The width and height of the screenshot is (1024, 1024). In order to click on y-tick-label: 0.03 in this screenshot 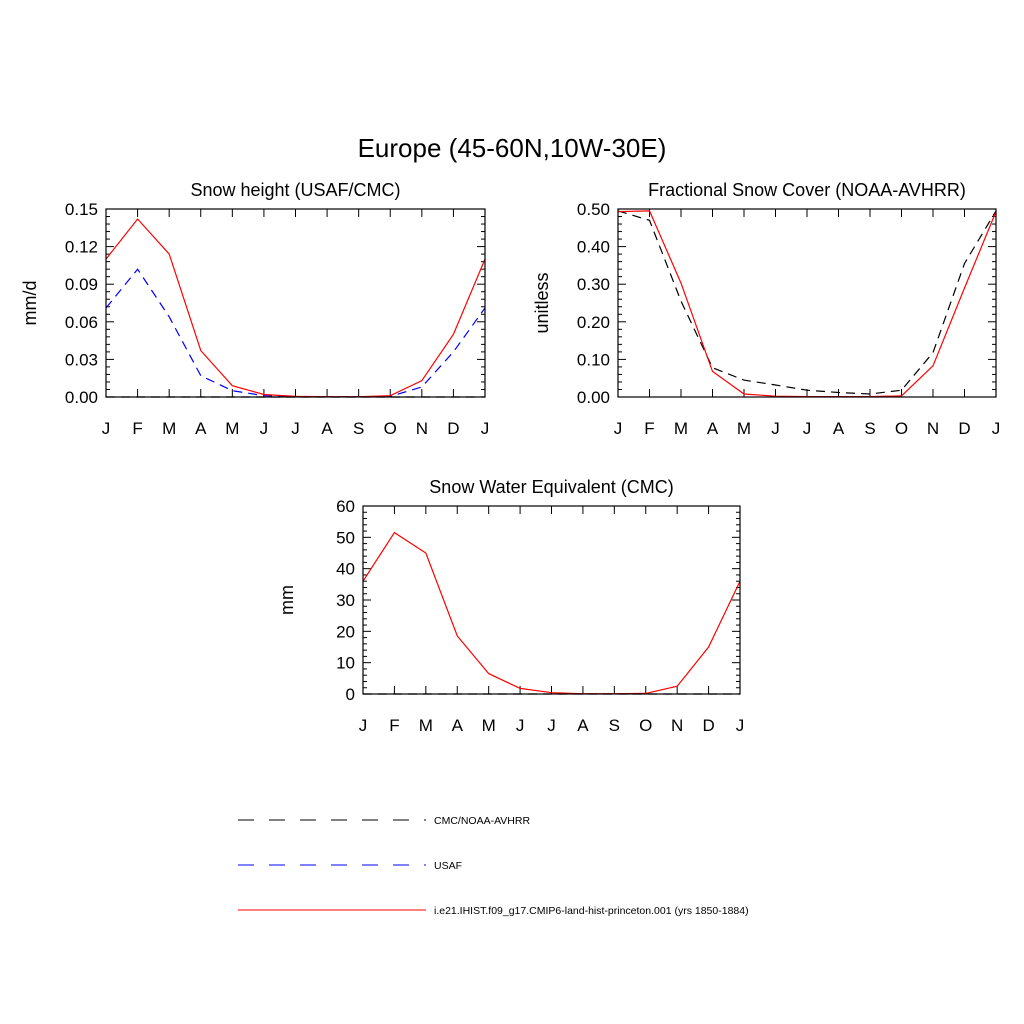, I will do `click(81, 359)`.